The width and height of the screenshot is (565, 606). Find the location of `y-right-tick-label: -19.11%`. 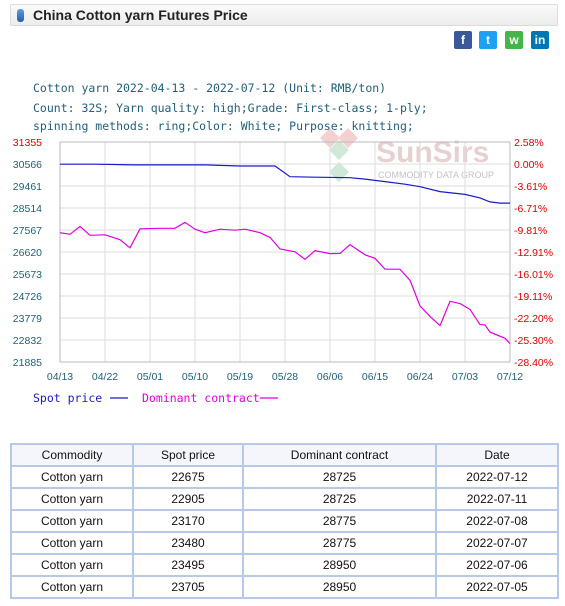

y-right-tick-label: -19.11% is located at coordinates (533, 297).